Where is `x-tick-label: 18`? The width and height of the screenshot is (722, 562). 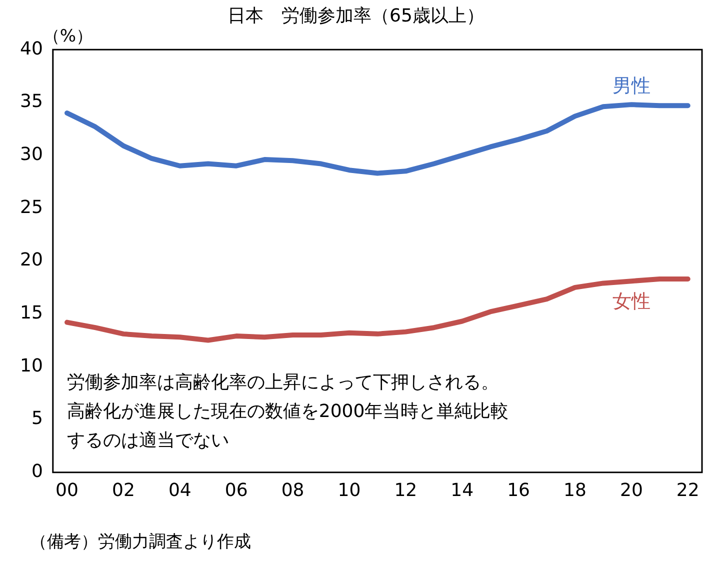 x-tick-label: 18 is located at coordinates (575, 490).